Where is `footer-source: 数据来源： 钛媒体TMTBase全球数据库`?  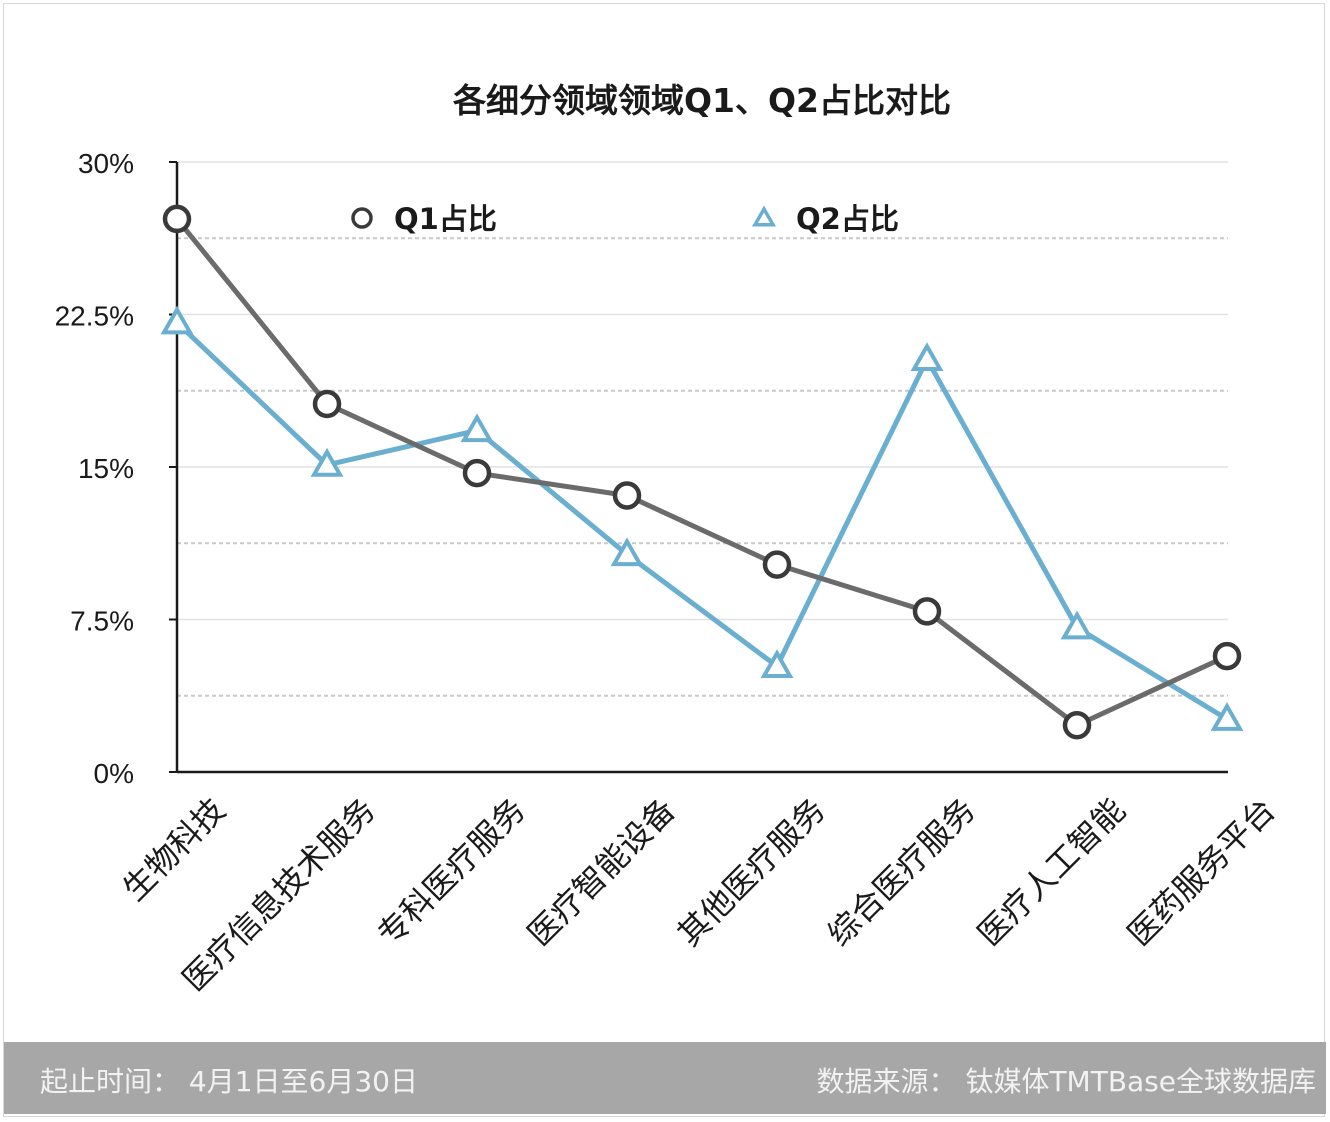 footer-source: 数据来源： 钛媒体TMTBase全球数据库 is located at coordinates (1066, 1081).